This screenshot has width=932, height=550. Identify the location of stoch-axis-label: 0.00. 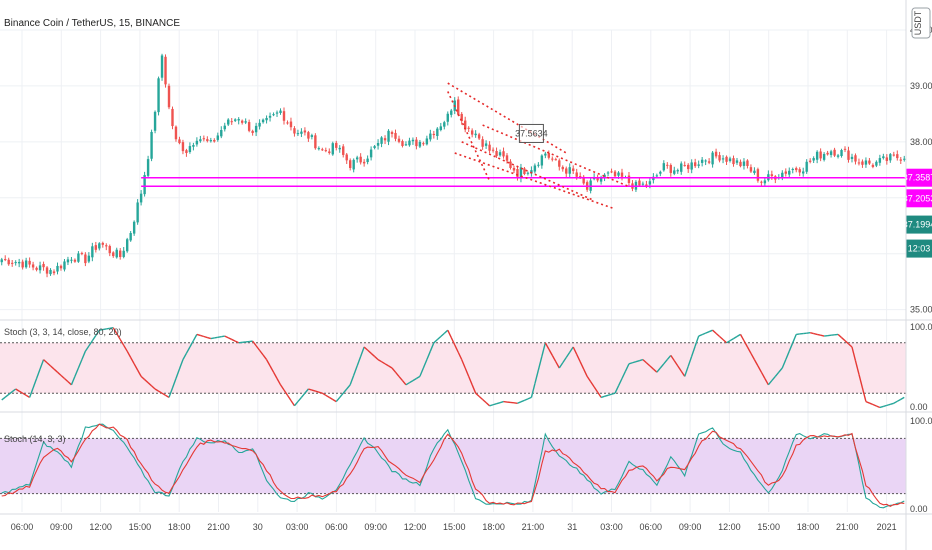
(919, 407).